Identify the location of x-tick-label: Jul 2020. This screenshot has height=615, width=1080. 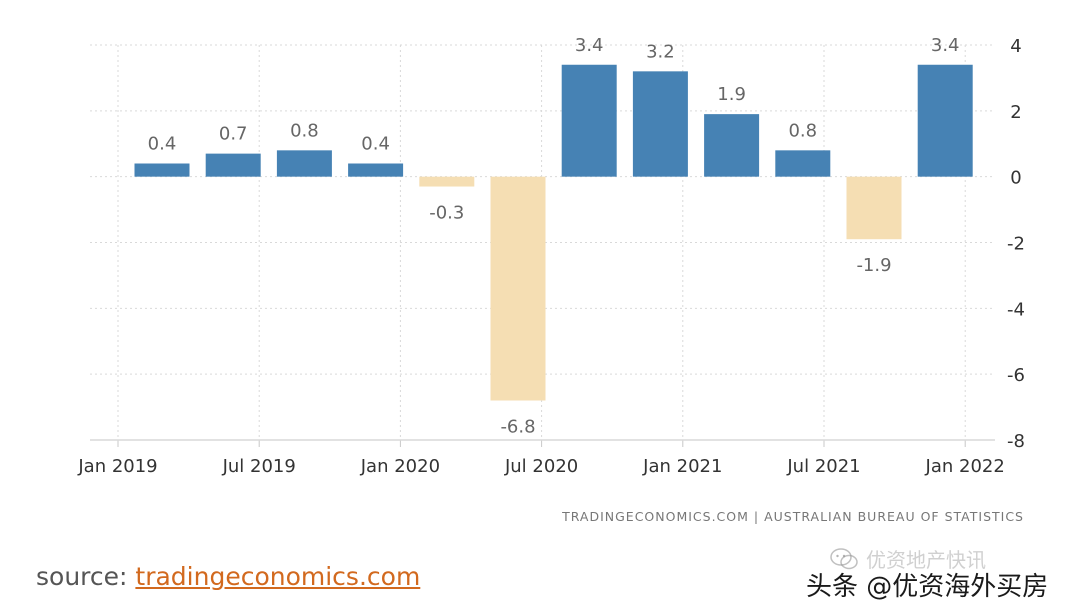
(541, 466).